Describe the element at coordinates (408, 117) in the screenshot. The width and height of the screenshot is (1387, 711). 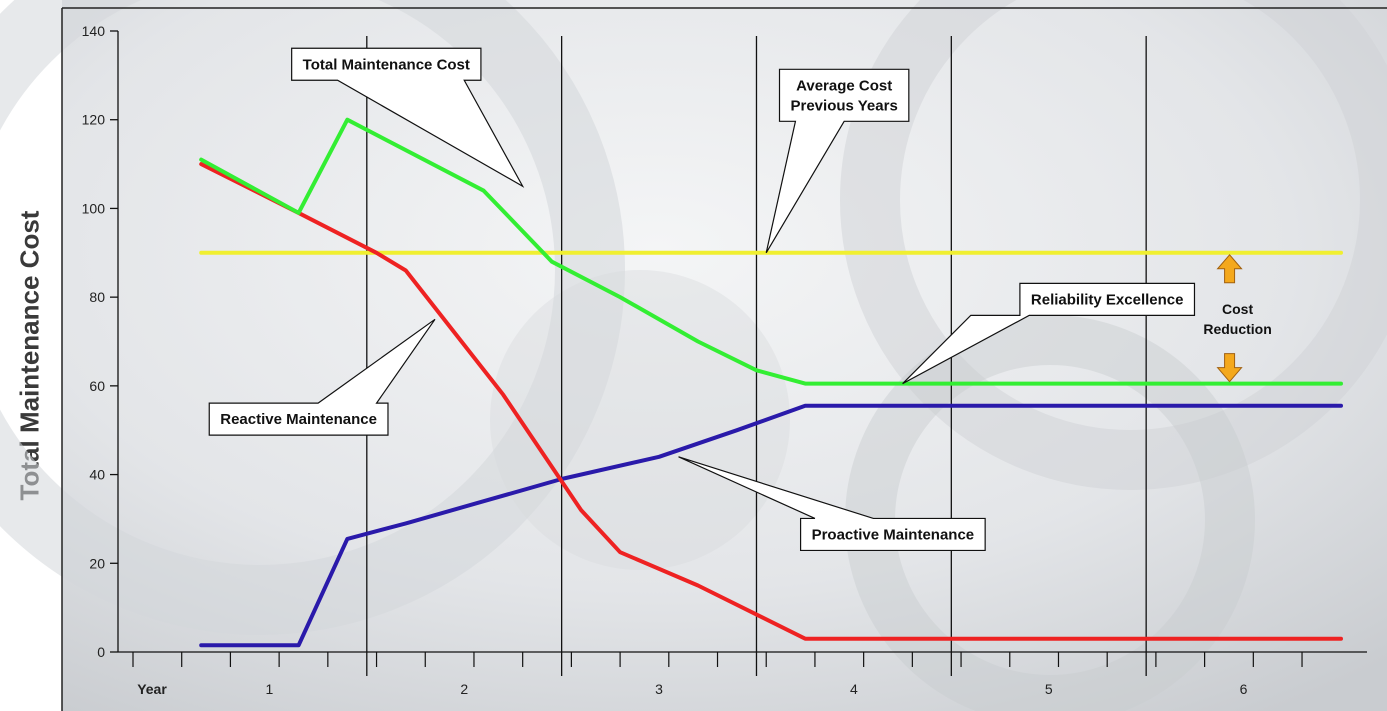
I see `callout-total` at that location.